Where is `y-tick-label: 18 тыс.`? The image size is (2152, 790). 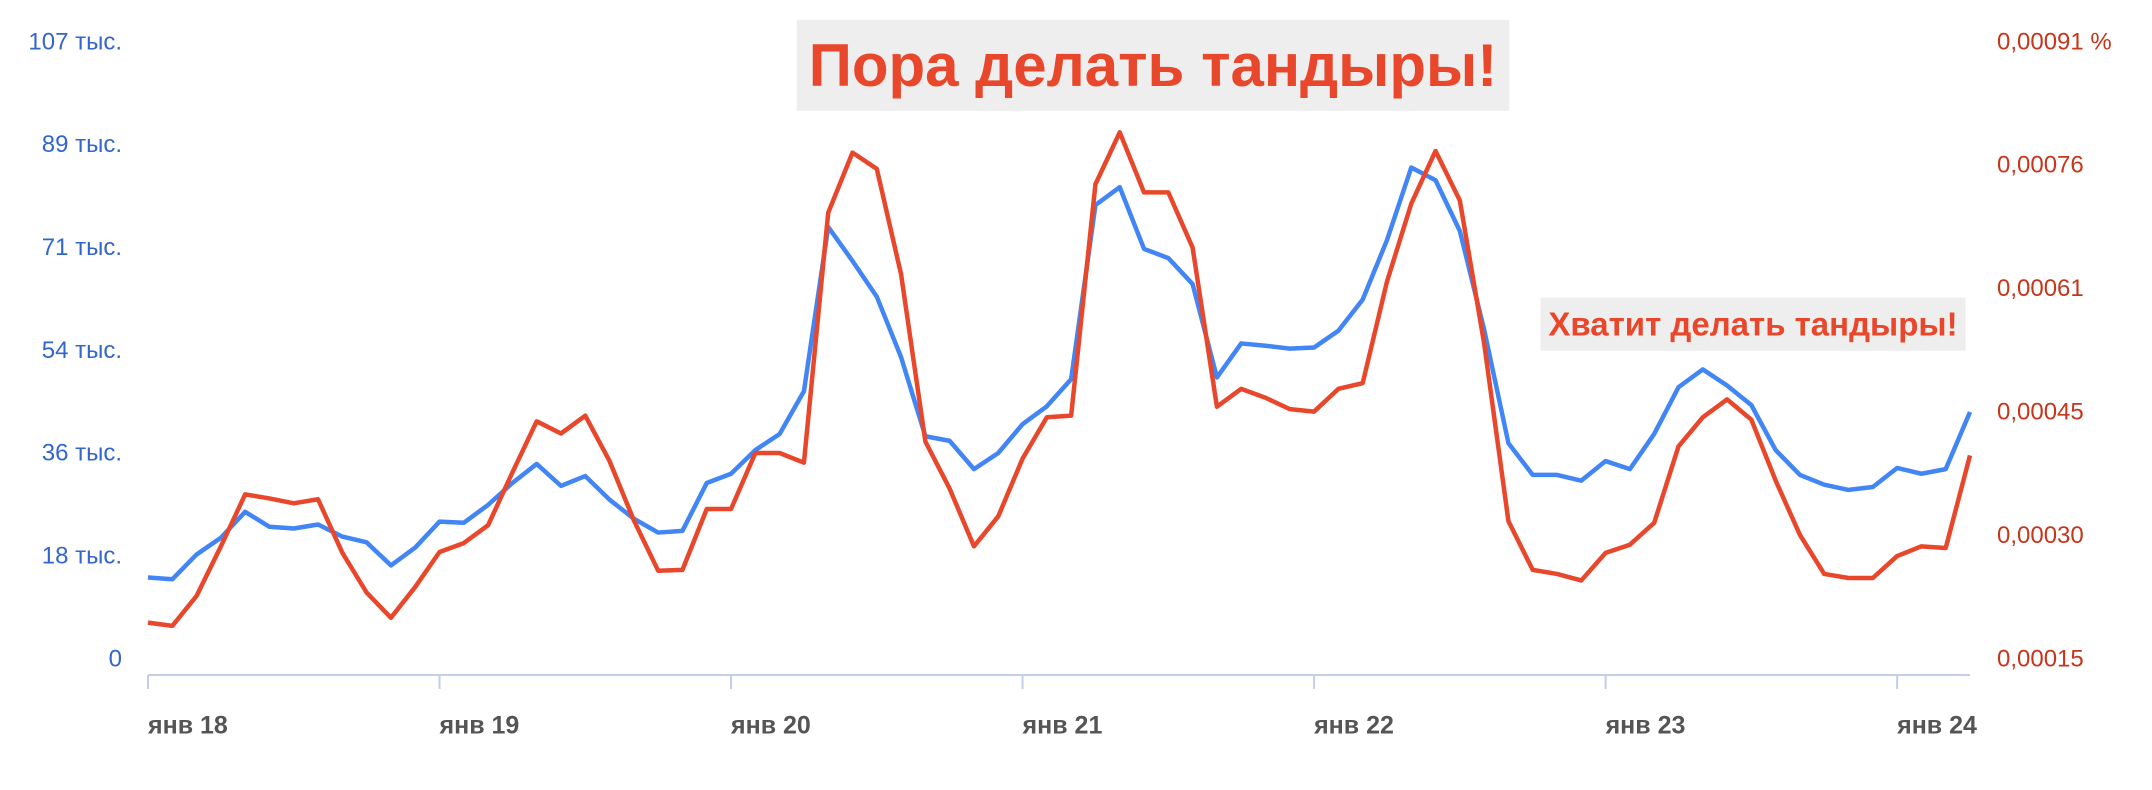 y-tick-label: 18 тыс. is located at coordinates (82, 556).